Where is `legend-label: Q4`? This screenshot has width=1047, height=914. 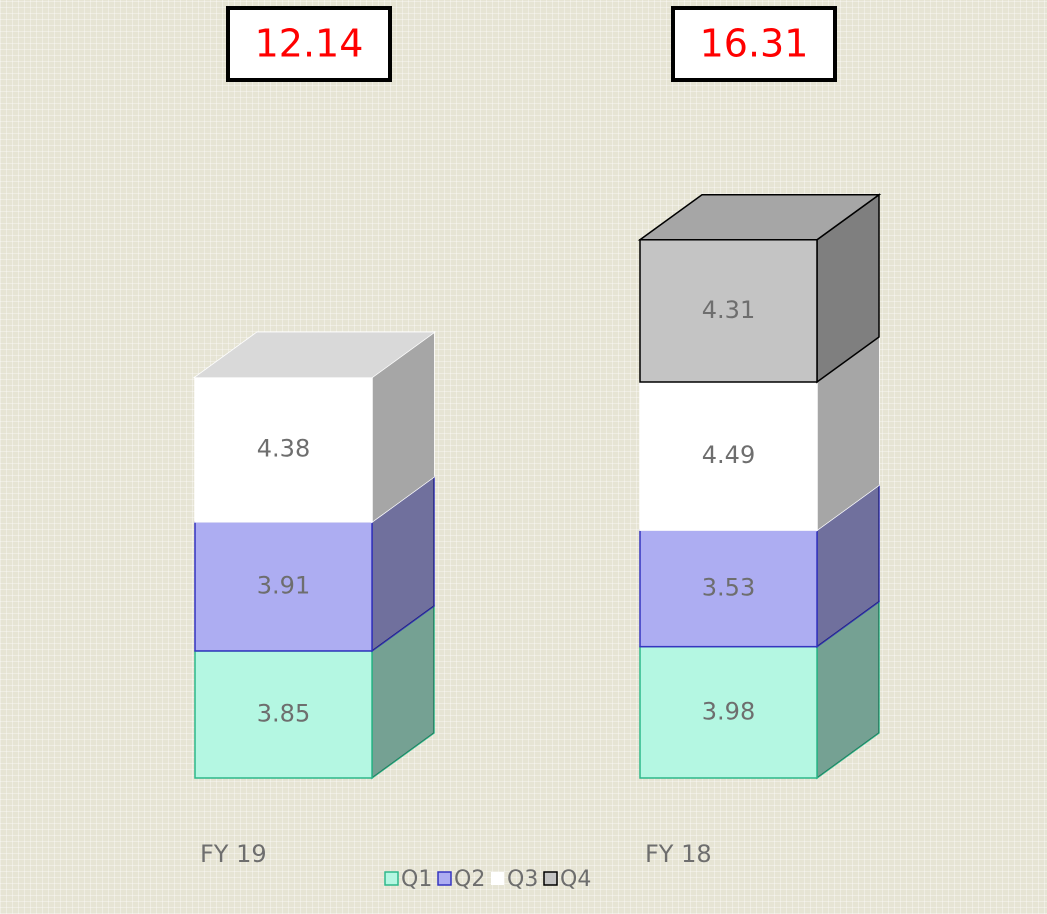 legend-label: Q4 is located at coordinates (575, 879).